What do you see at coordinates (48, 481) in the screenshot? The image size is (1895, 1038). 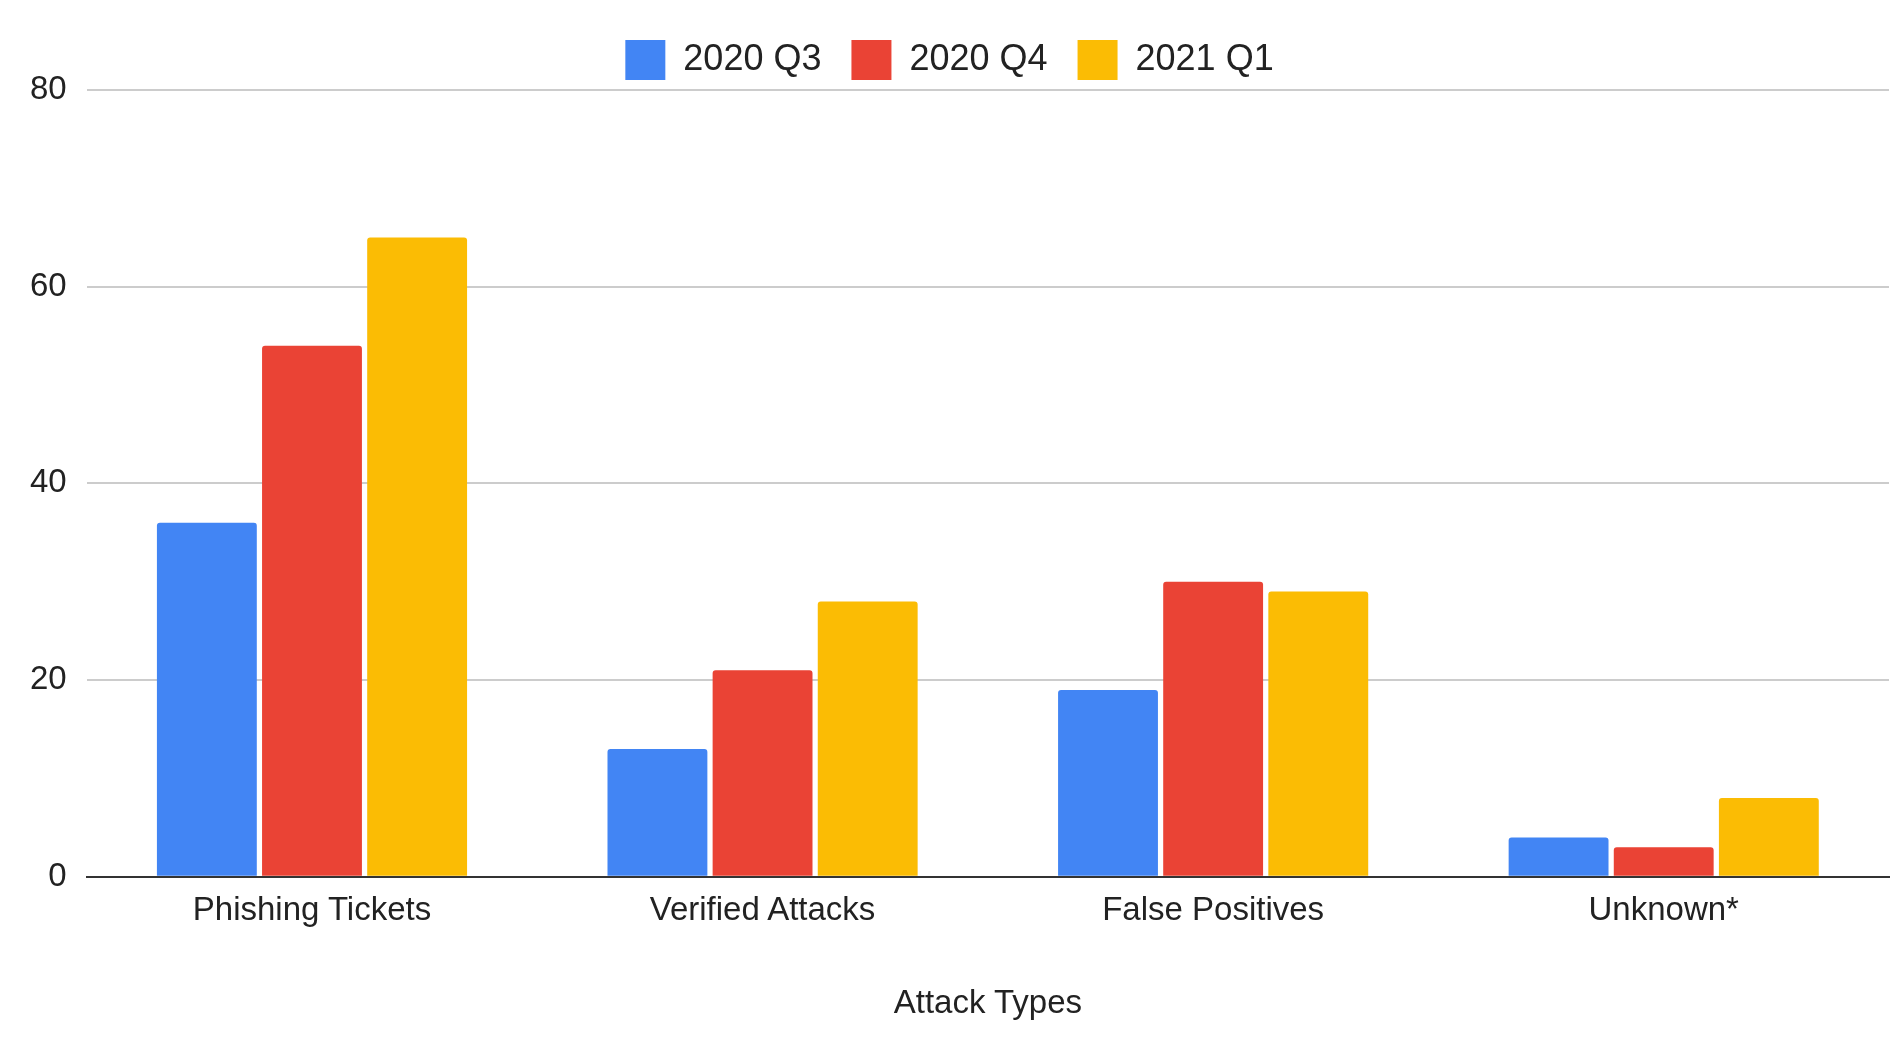 I see `y-tick-label: 40` at bounding box center [48, 481].